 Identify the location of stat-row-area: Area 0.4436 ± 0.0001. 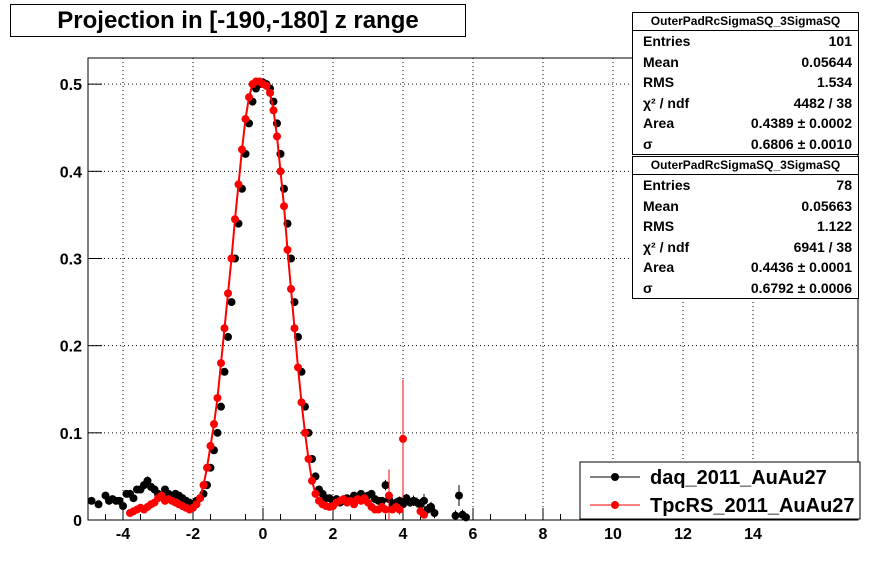
(745, 267).